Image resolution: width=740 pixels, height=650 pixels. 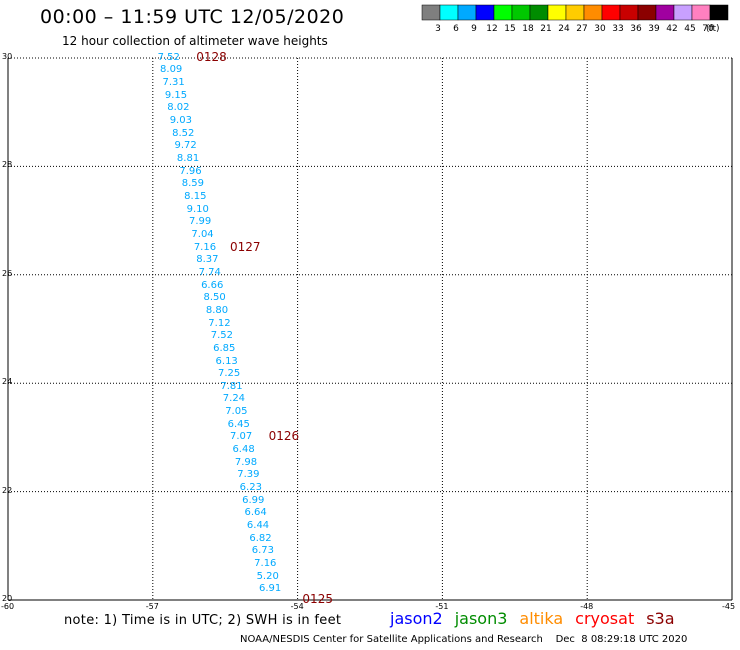 I want to click on lat-tick-label: 24, so click(x=7, y=382).